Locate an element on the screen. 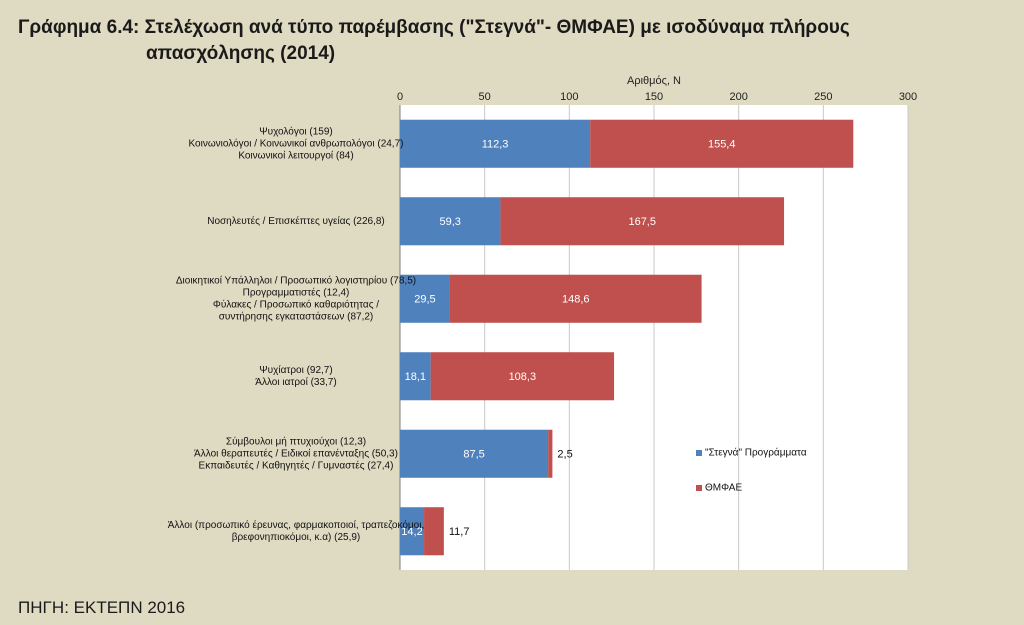 The image size is (1024, 625). source-note: ΠΗΓΗ: ΕΚΤΕΠΝ 2016 is located at coordinates (102, 607).